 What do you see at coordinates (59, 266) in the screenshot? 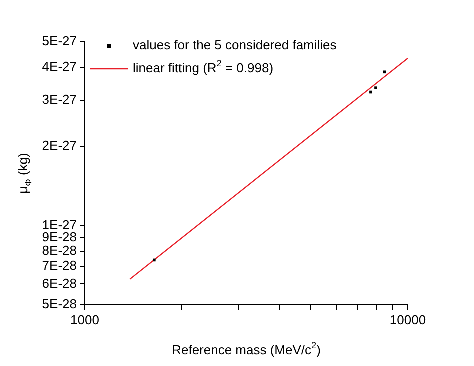
I see `y-tick-label: 7E-28` at bounding box center [59, 266].